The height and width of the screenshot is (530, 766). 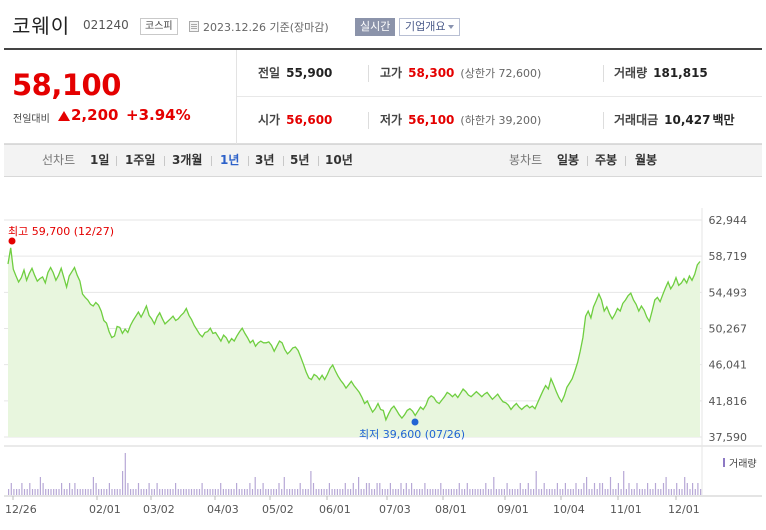 What do you see at coordinates (391, 73) in the screenshot?
I see `high-label: 고가` at bounding box center [391, 73].